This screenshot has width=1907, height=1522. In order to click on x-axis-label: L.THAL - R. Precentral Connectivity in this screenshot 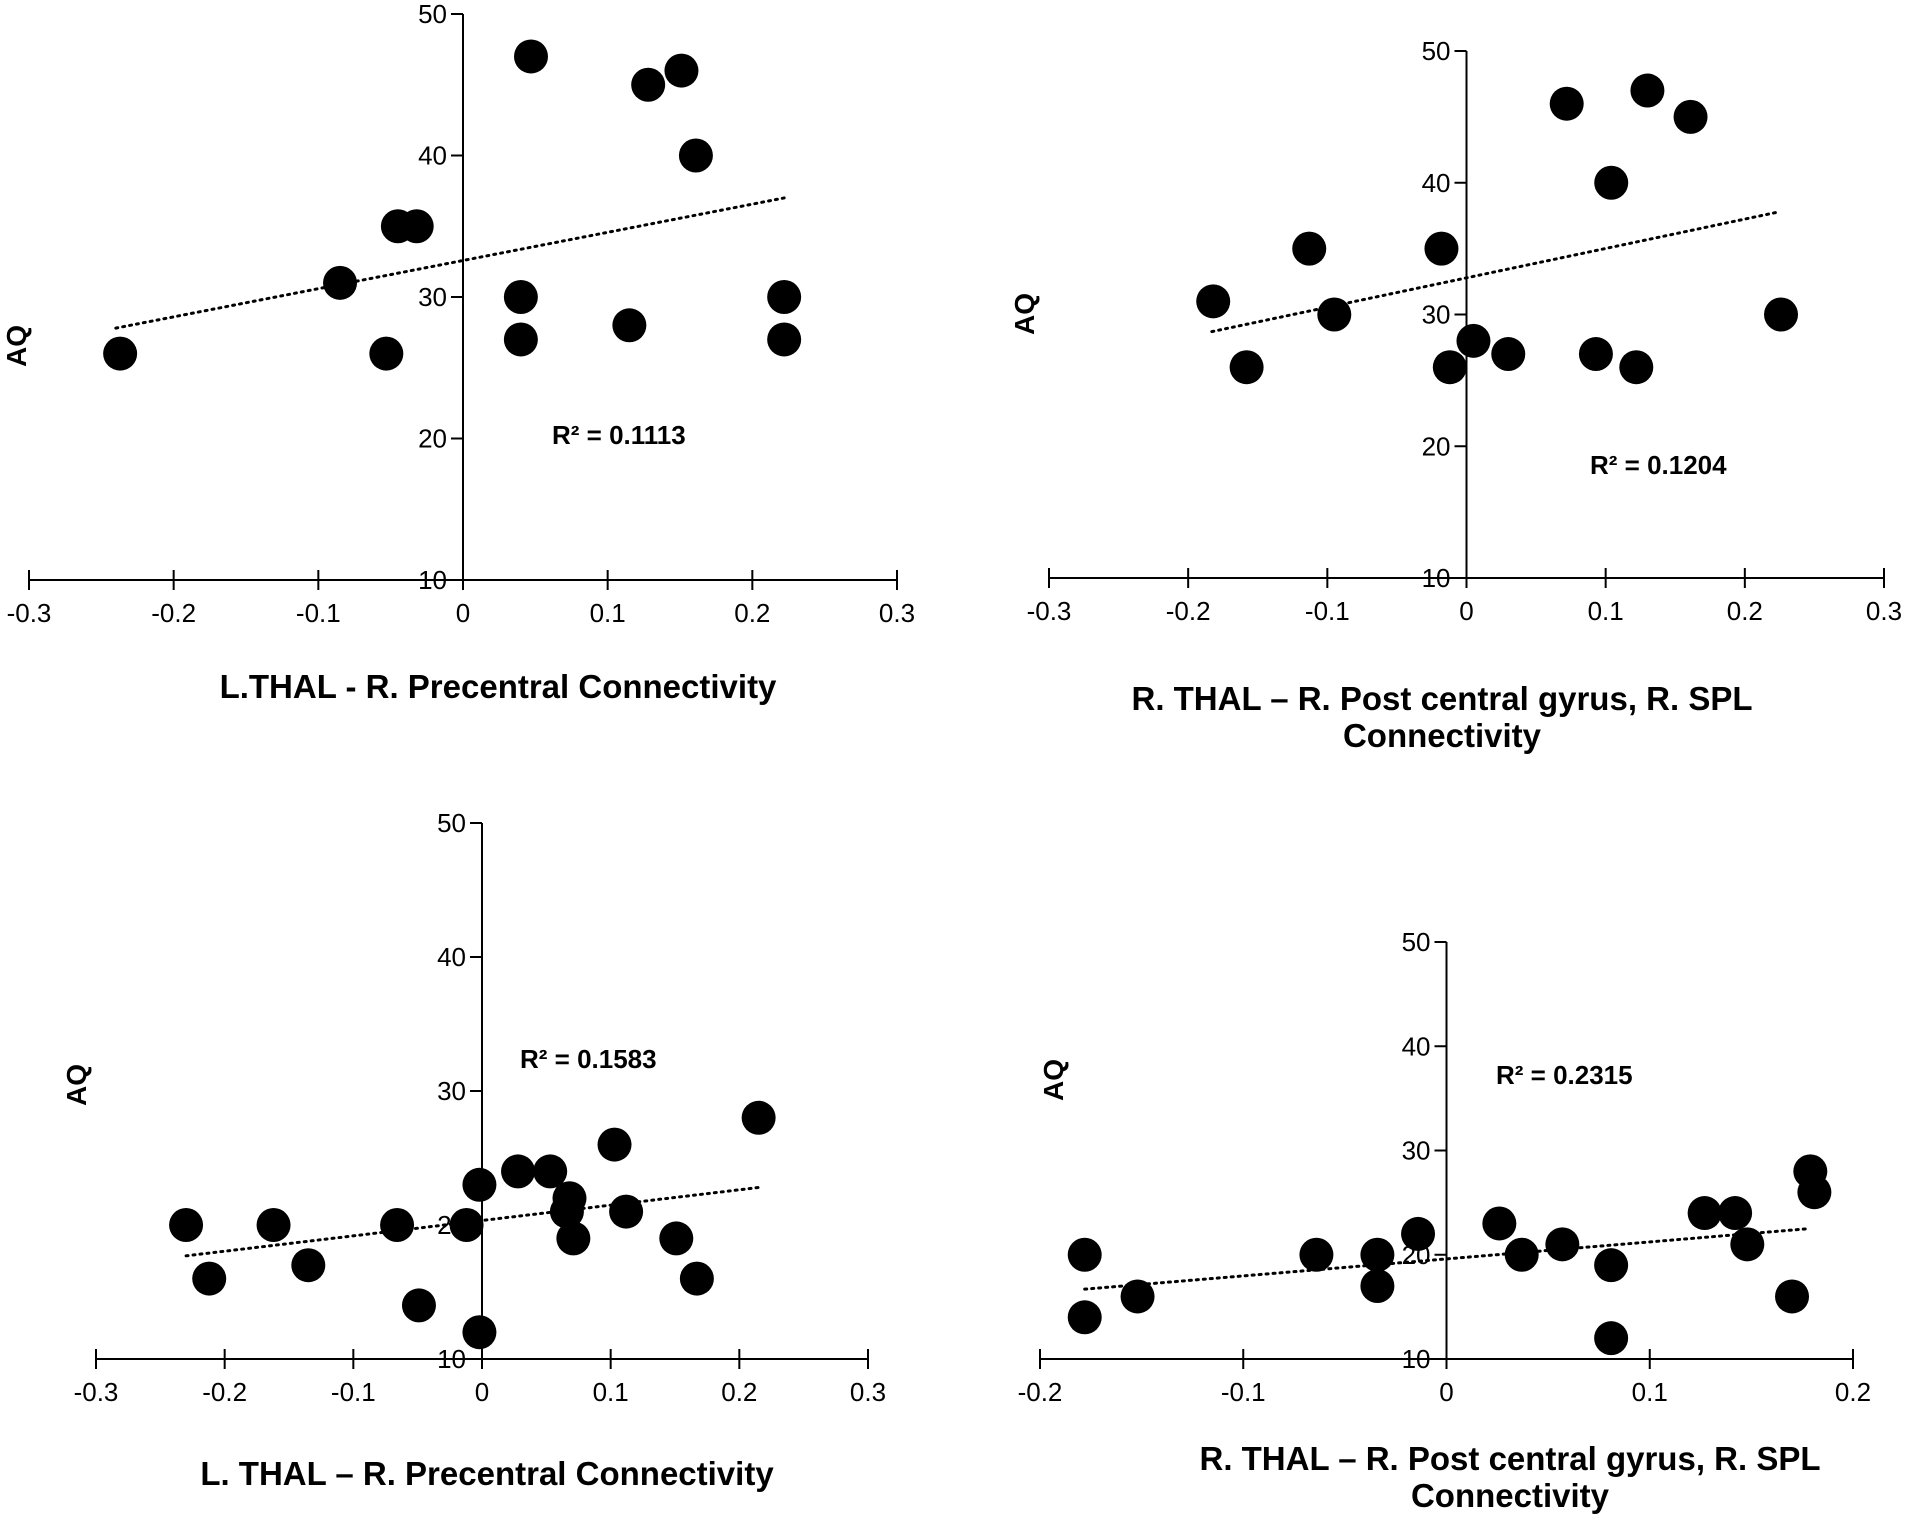, I will do `click(498, 686)`.